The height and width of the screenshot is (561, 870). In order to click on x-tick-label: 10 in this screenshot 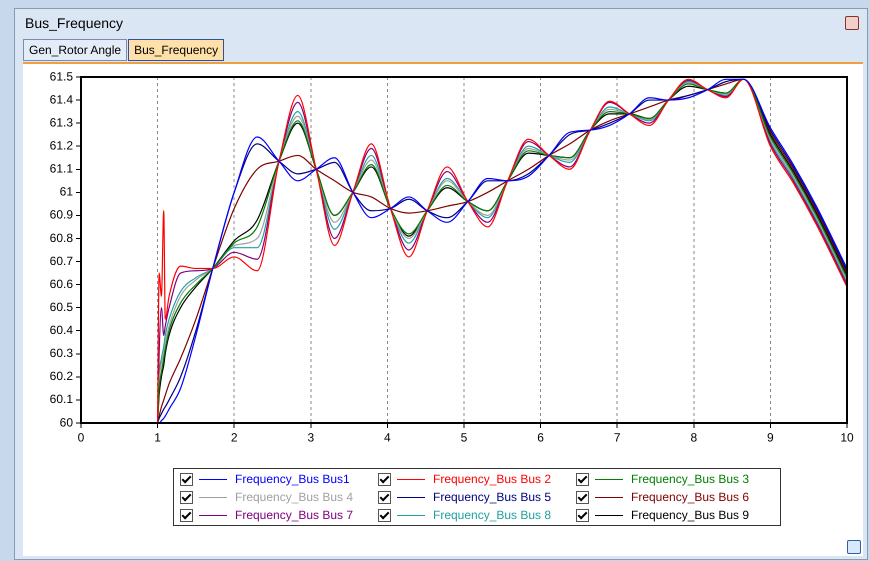, I will do `click(847, 437)`.